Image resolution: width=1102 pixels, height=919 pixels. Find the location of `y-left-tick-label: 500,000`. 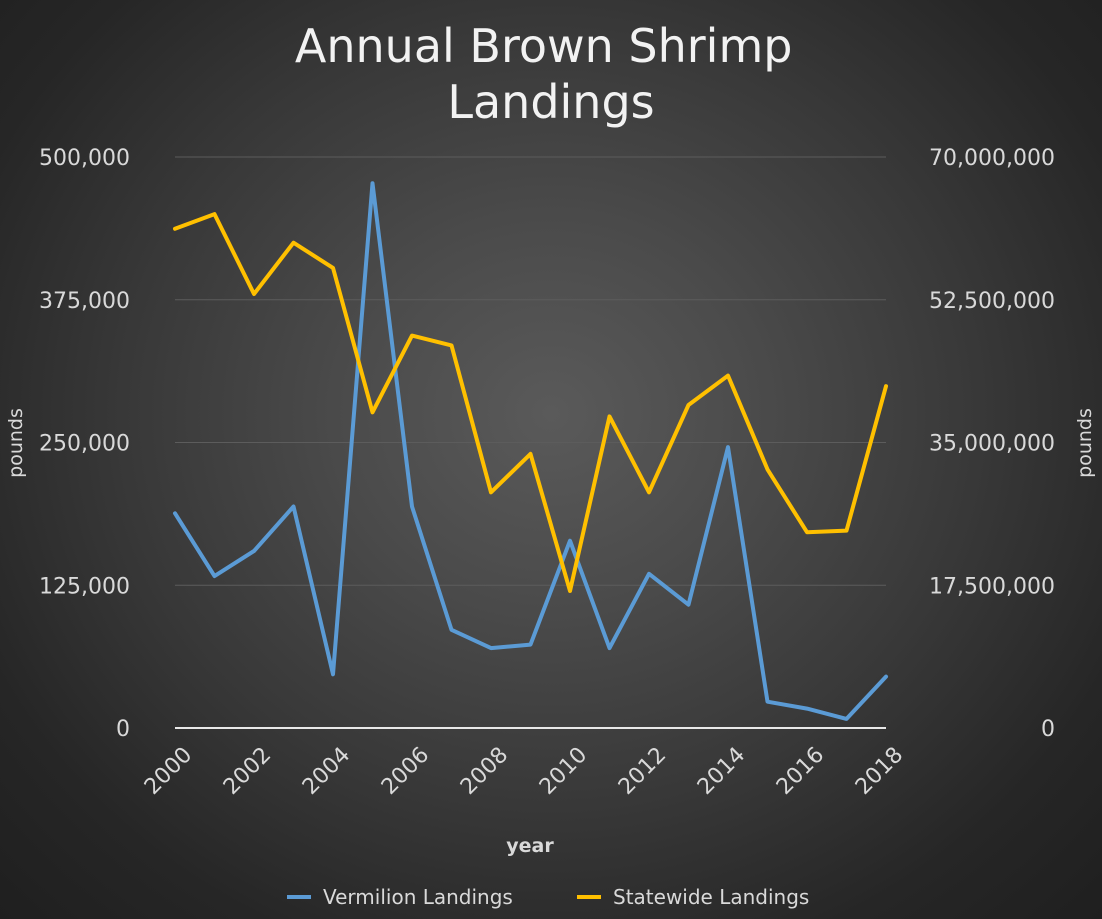

y-left-tick-label: 500,000 is located at coordinates (84, 158).